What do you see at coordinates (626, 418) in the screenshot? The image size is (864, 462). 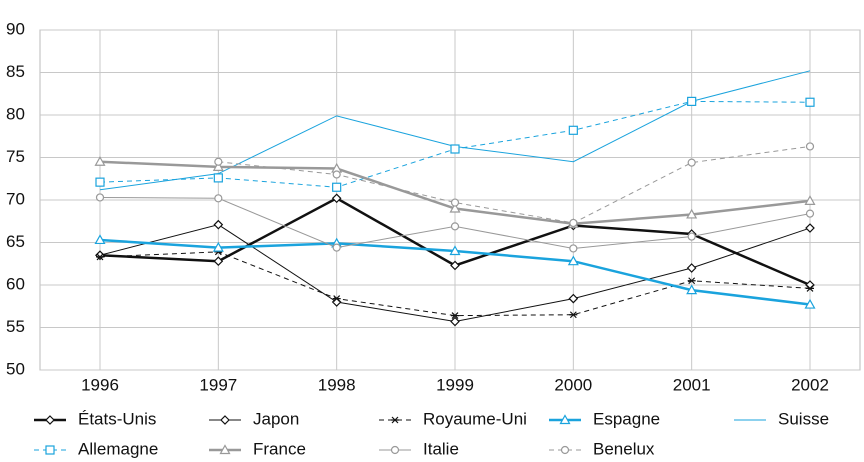 I see `legend-label: Espagne` at bounding box center [626, 418].